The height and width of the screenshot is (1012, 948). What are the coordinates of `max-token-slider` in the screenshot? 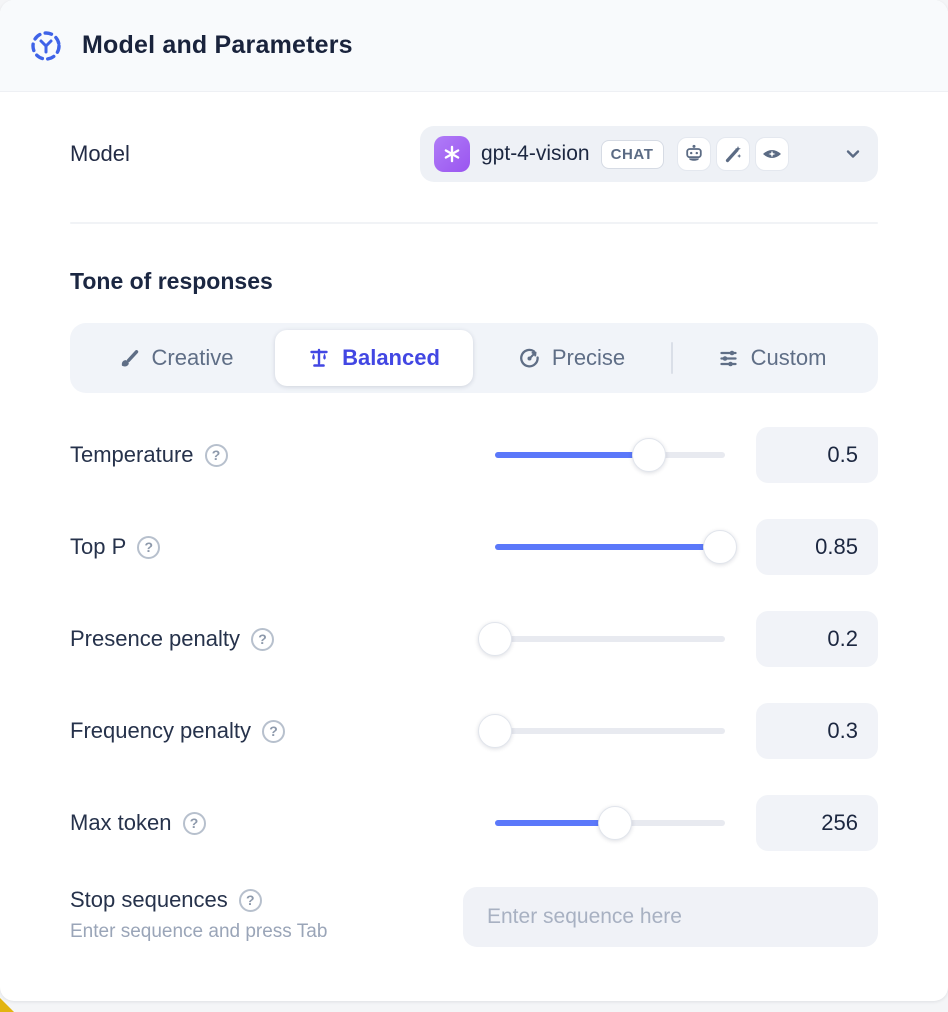 It's located at (610, 823).